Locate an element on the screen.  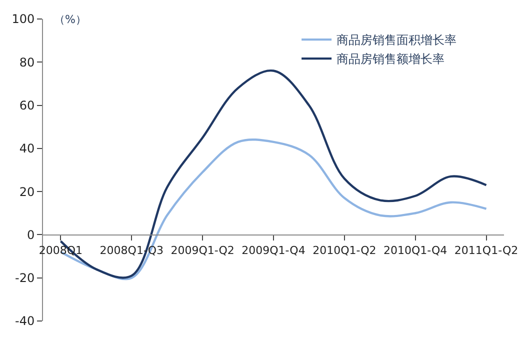
x-tick-label: 2010Q1-Q4 is located at coordinates (416, 250).